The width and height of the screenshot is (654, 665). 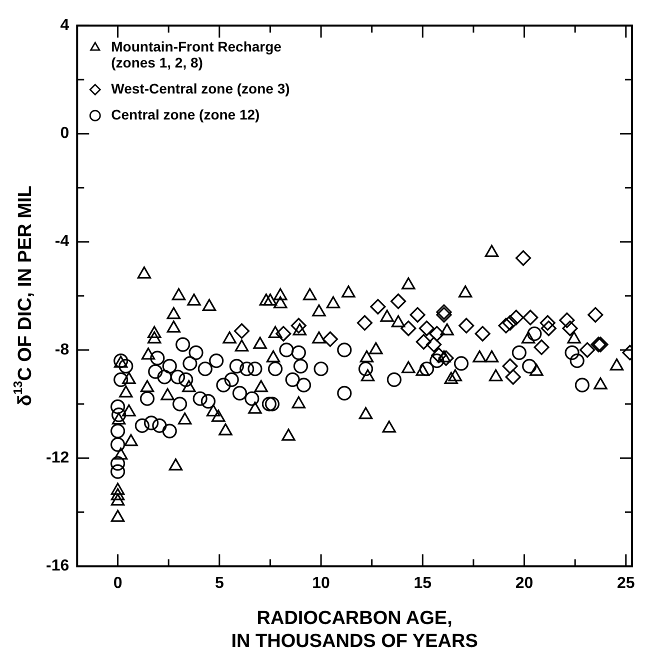 I want to click on legend-label: West-Central zone (zone 3), so click(x=200, y=88).